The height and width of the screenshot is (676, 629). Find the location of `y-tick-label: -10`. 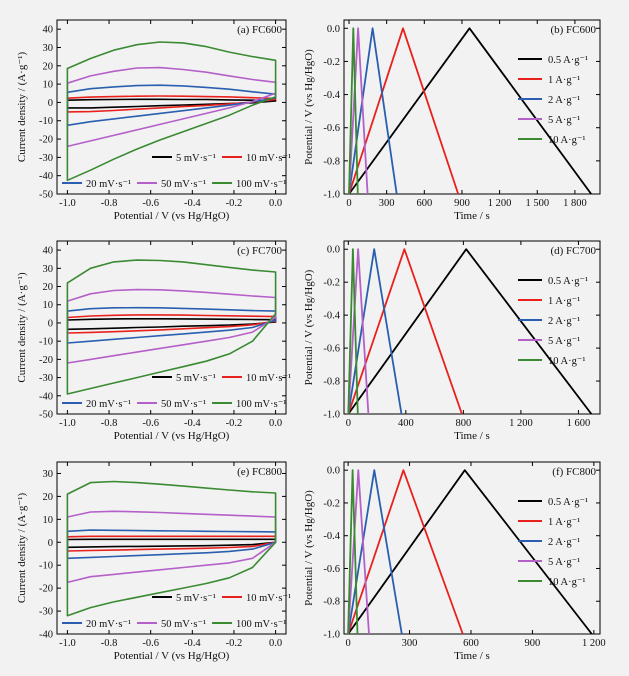

y-tick-label: -10 is located at coordinates (46, 121).